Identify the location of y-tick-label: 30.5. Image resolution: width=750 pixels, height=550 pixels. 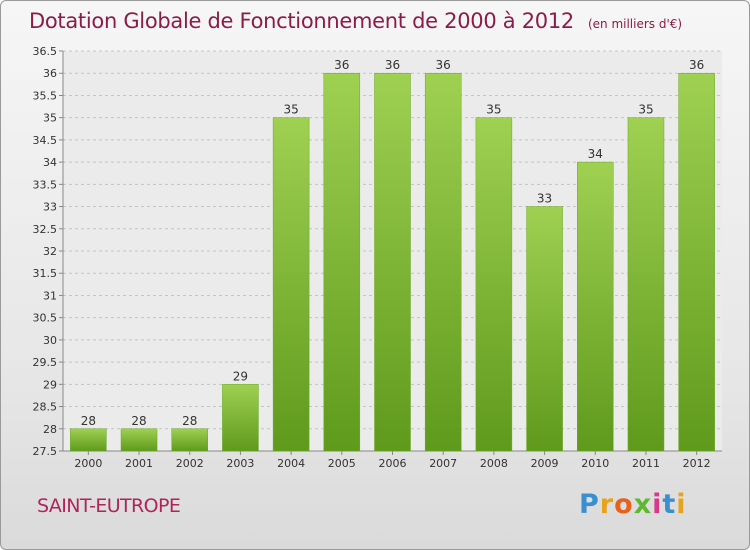
(45, 318).